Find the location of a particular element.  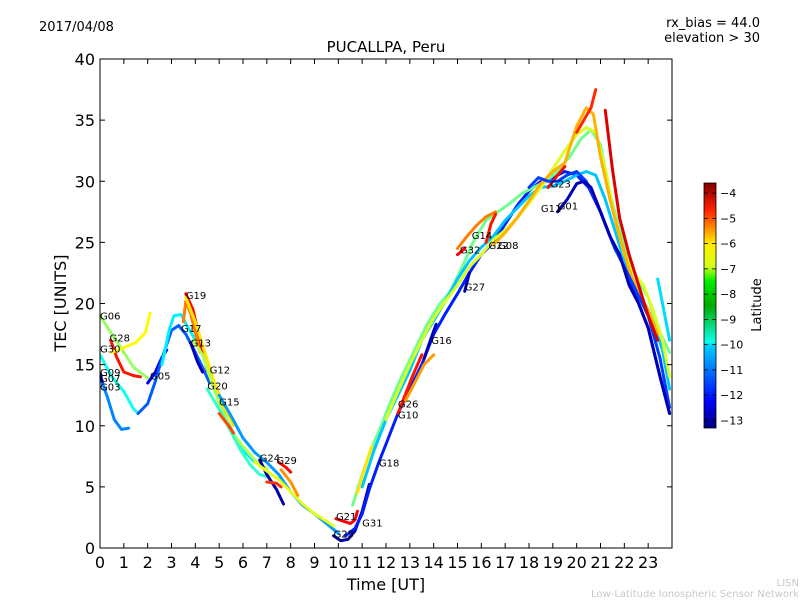

x-tick-label: 23 is located at coordinates (648, 562).